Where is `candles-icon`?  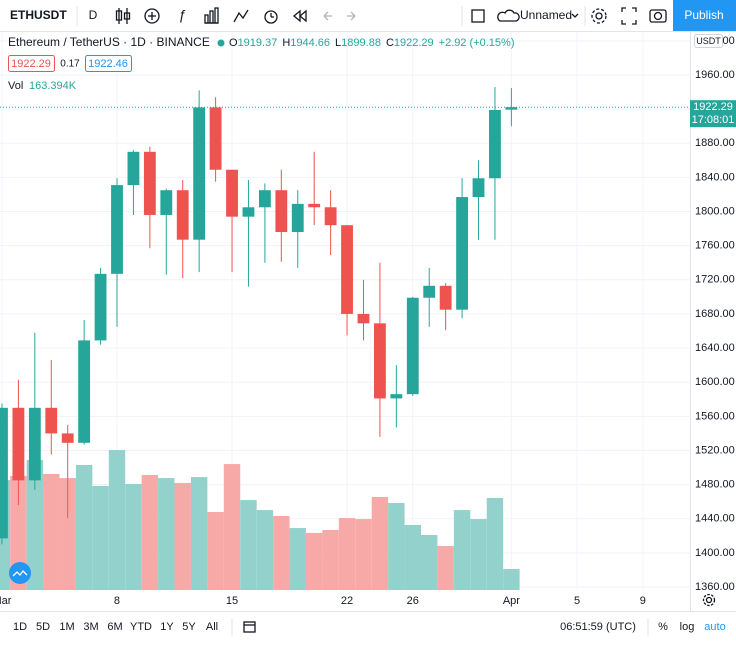 candles-icon is located at coordinates (123, 16).